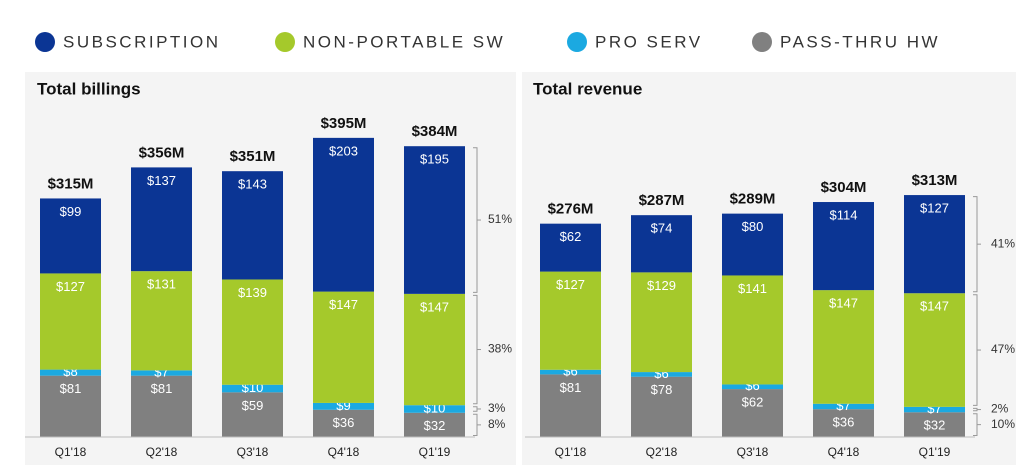 The width and height of the screenshot is (1024, 465). What do you see at coordinates (89, 88) in the screenshot?
I see `panel-title: Total billings` at bounding box center [89, 88].